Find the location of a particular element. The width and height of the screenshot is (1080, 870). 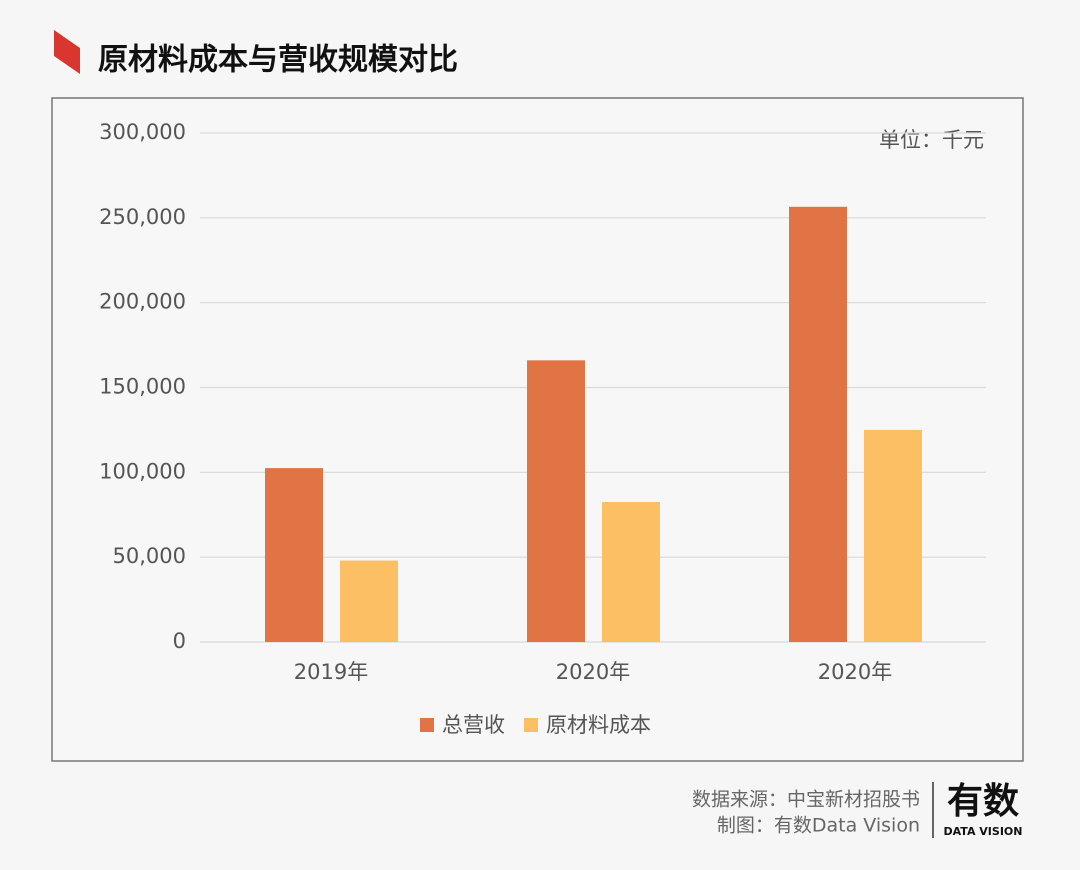

x-tick-label: 2019年 is located at coordinates (331, 672).